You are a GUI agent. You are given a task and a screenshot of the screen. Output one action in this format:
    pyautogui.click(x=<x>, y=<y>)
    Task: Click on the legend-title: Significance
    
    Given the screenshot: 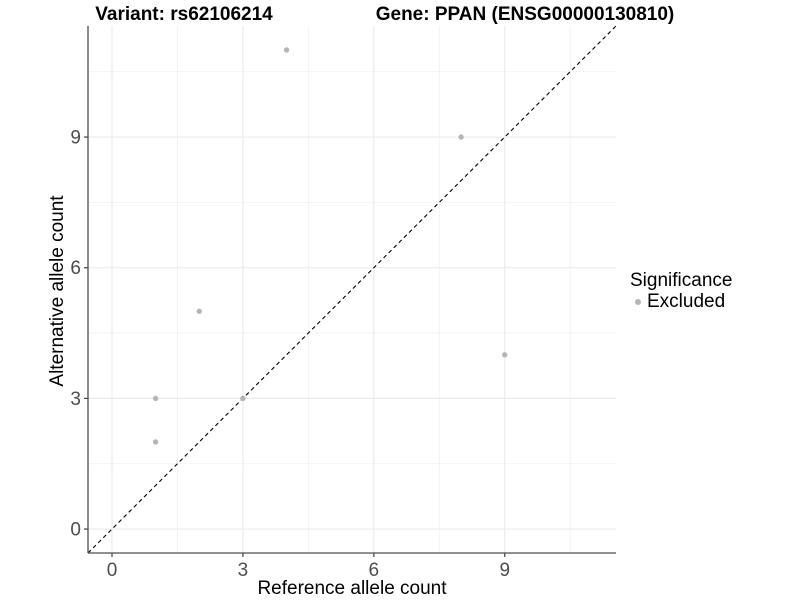 What is the action you would take?
    pyautogui.click(x=681, y=280)
    